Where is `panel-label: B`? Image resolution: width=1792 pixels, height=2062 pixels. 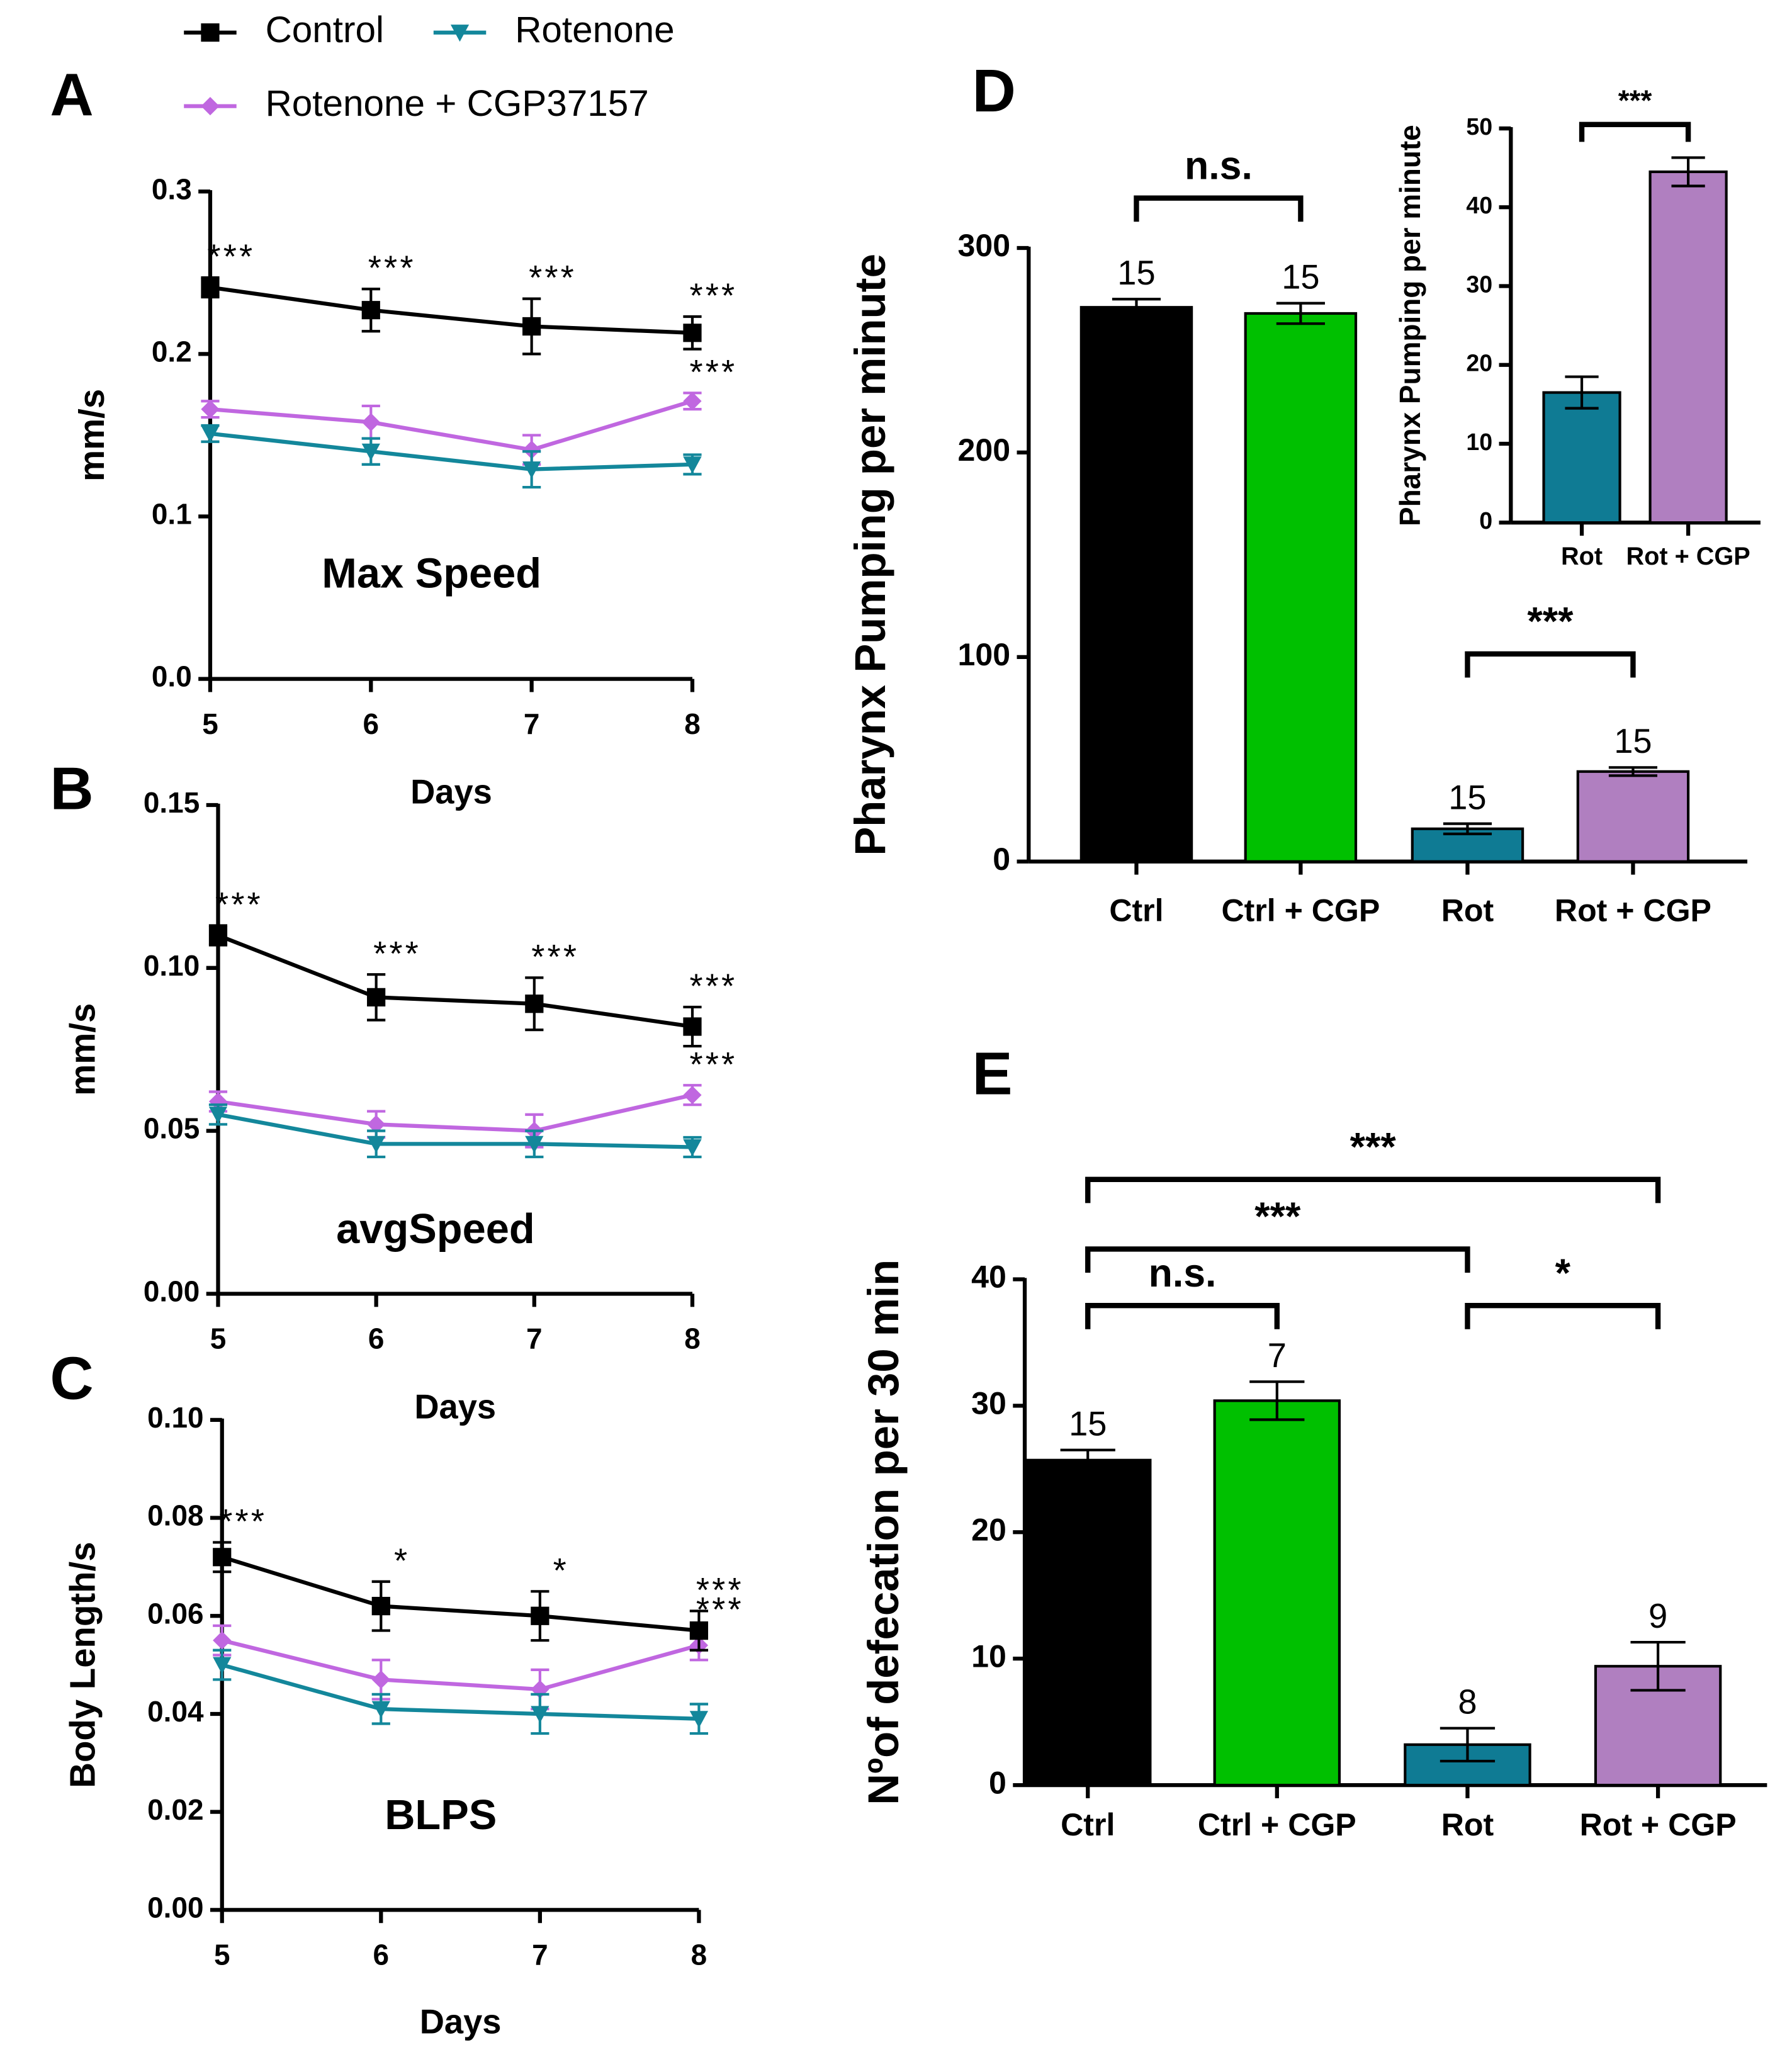
panel-label: B is located at coordinates (71, 789).